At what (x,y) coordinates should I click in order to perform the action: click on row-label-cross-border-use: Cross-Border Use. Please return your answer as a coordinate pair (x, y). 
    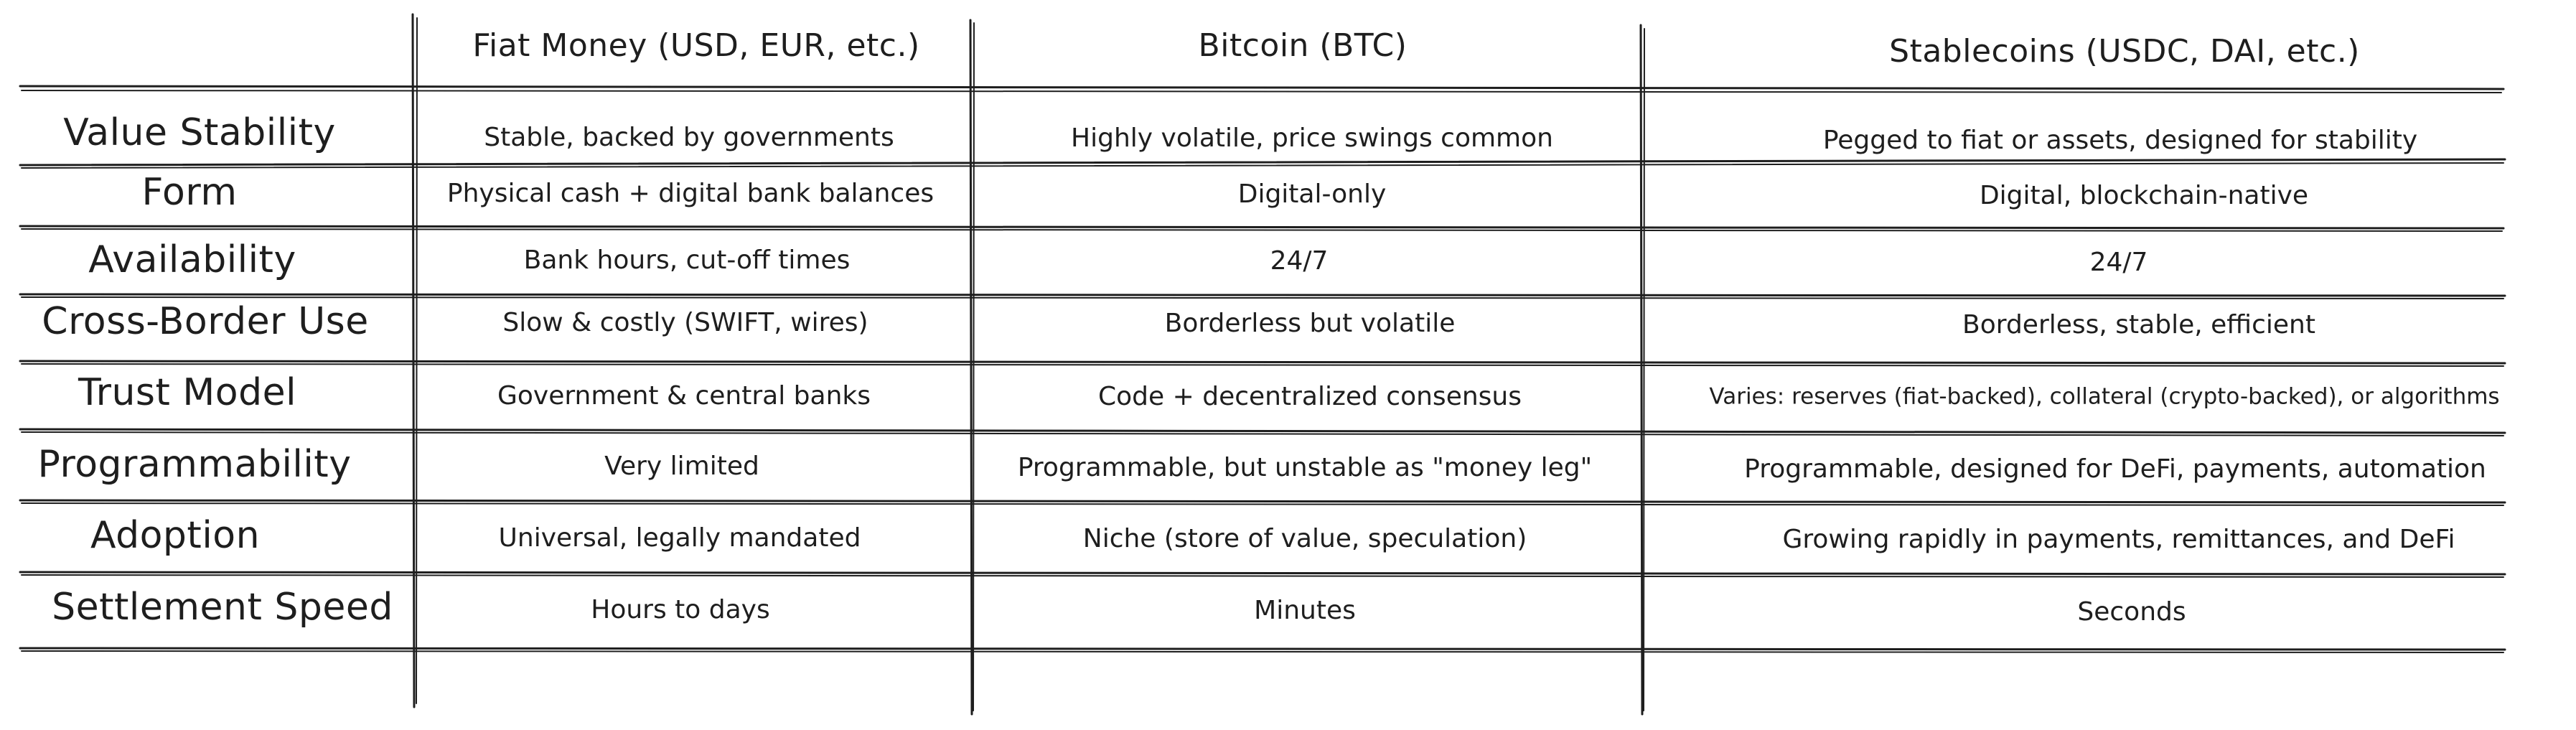
    Looking at the image, I should click on (206, 321).